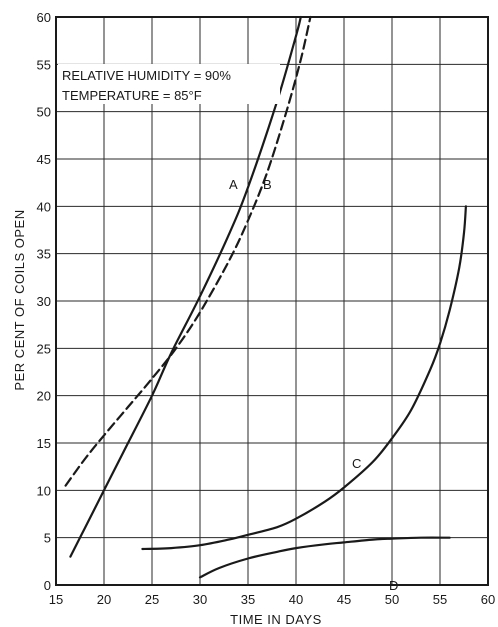 Image resolution: width=498 pixels, height=627 pixels. Describe the element at coordinates (169, 84) in the screenshot. I see `annotation-background` at that location.